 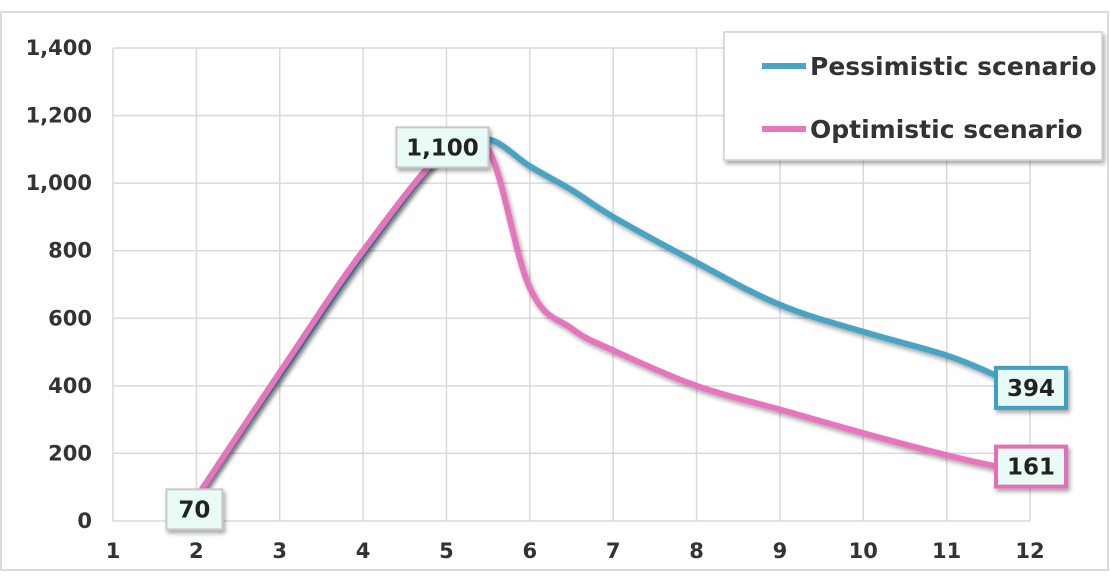 I want to click on x-tick-label: 11, so click(x=946, y=551).